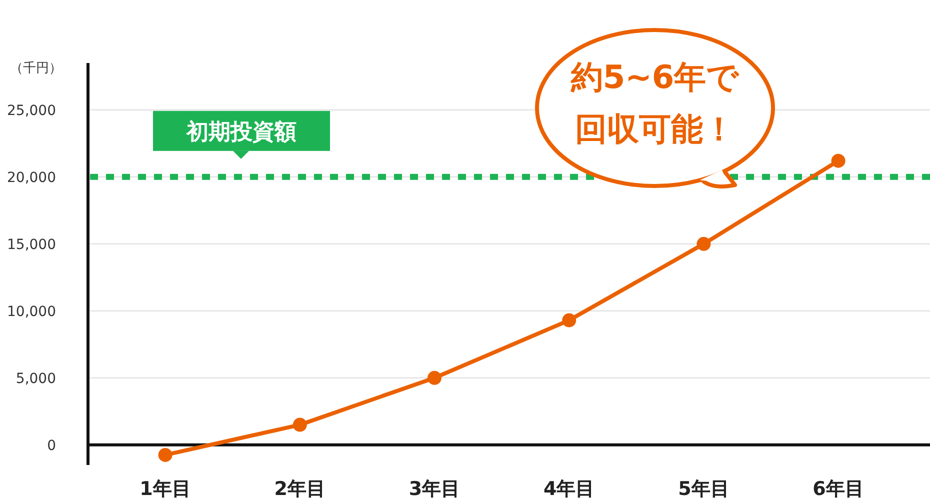  I want to click on y-tick-label: 25,000, so click(31, 110).